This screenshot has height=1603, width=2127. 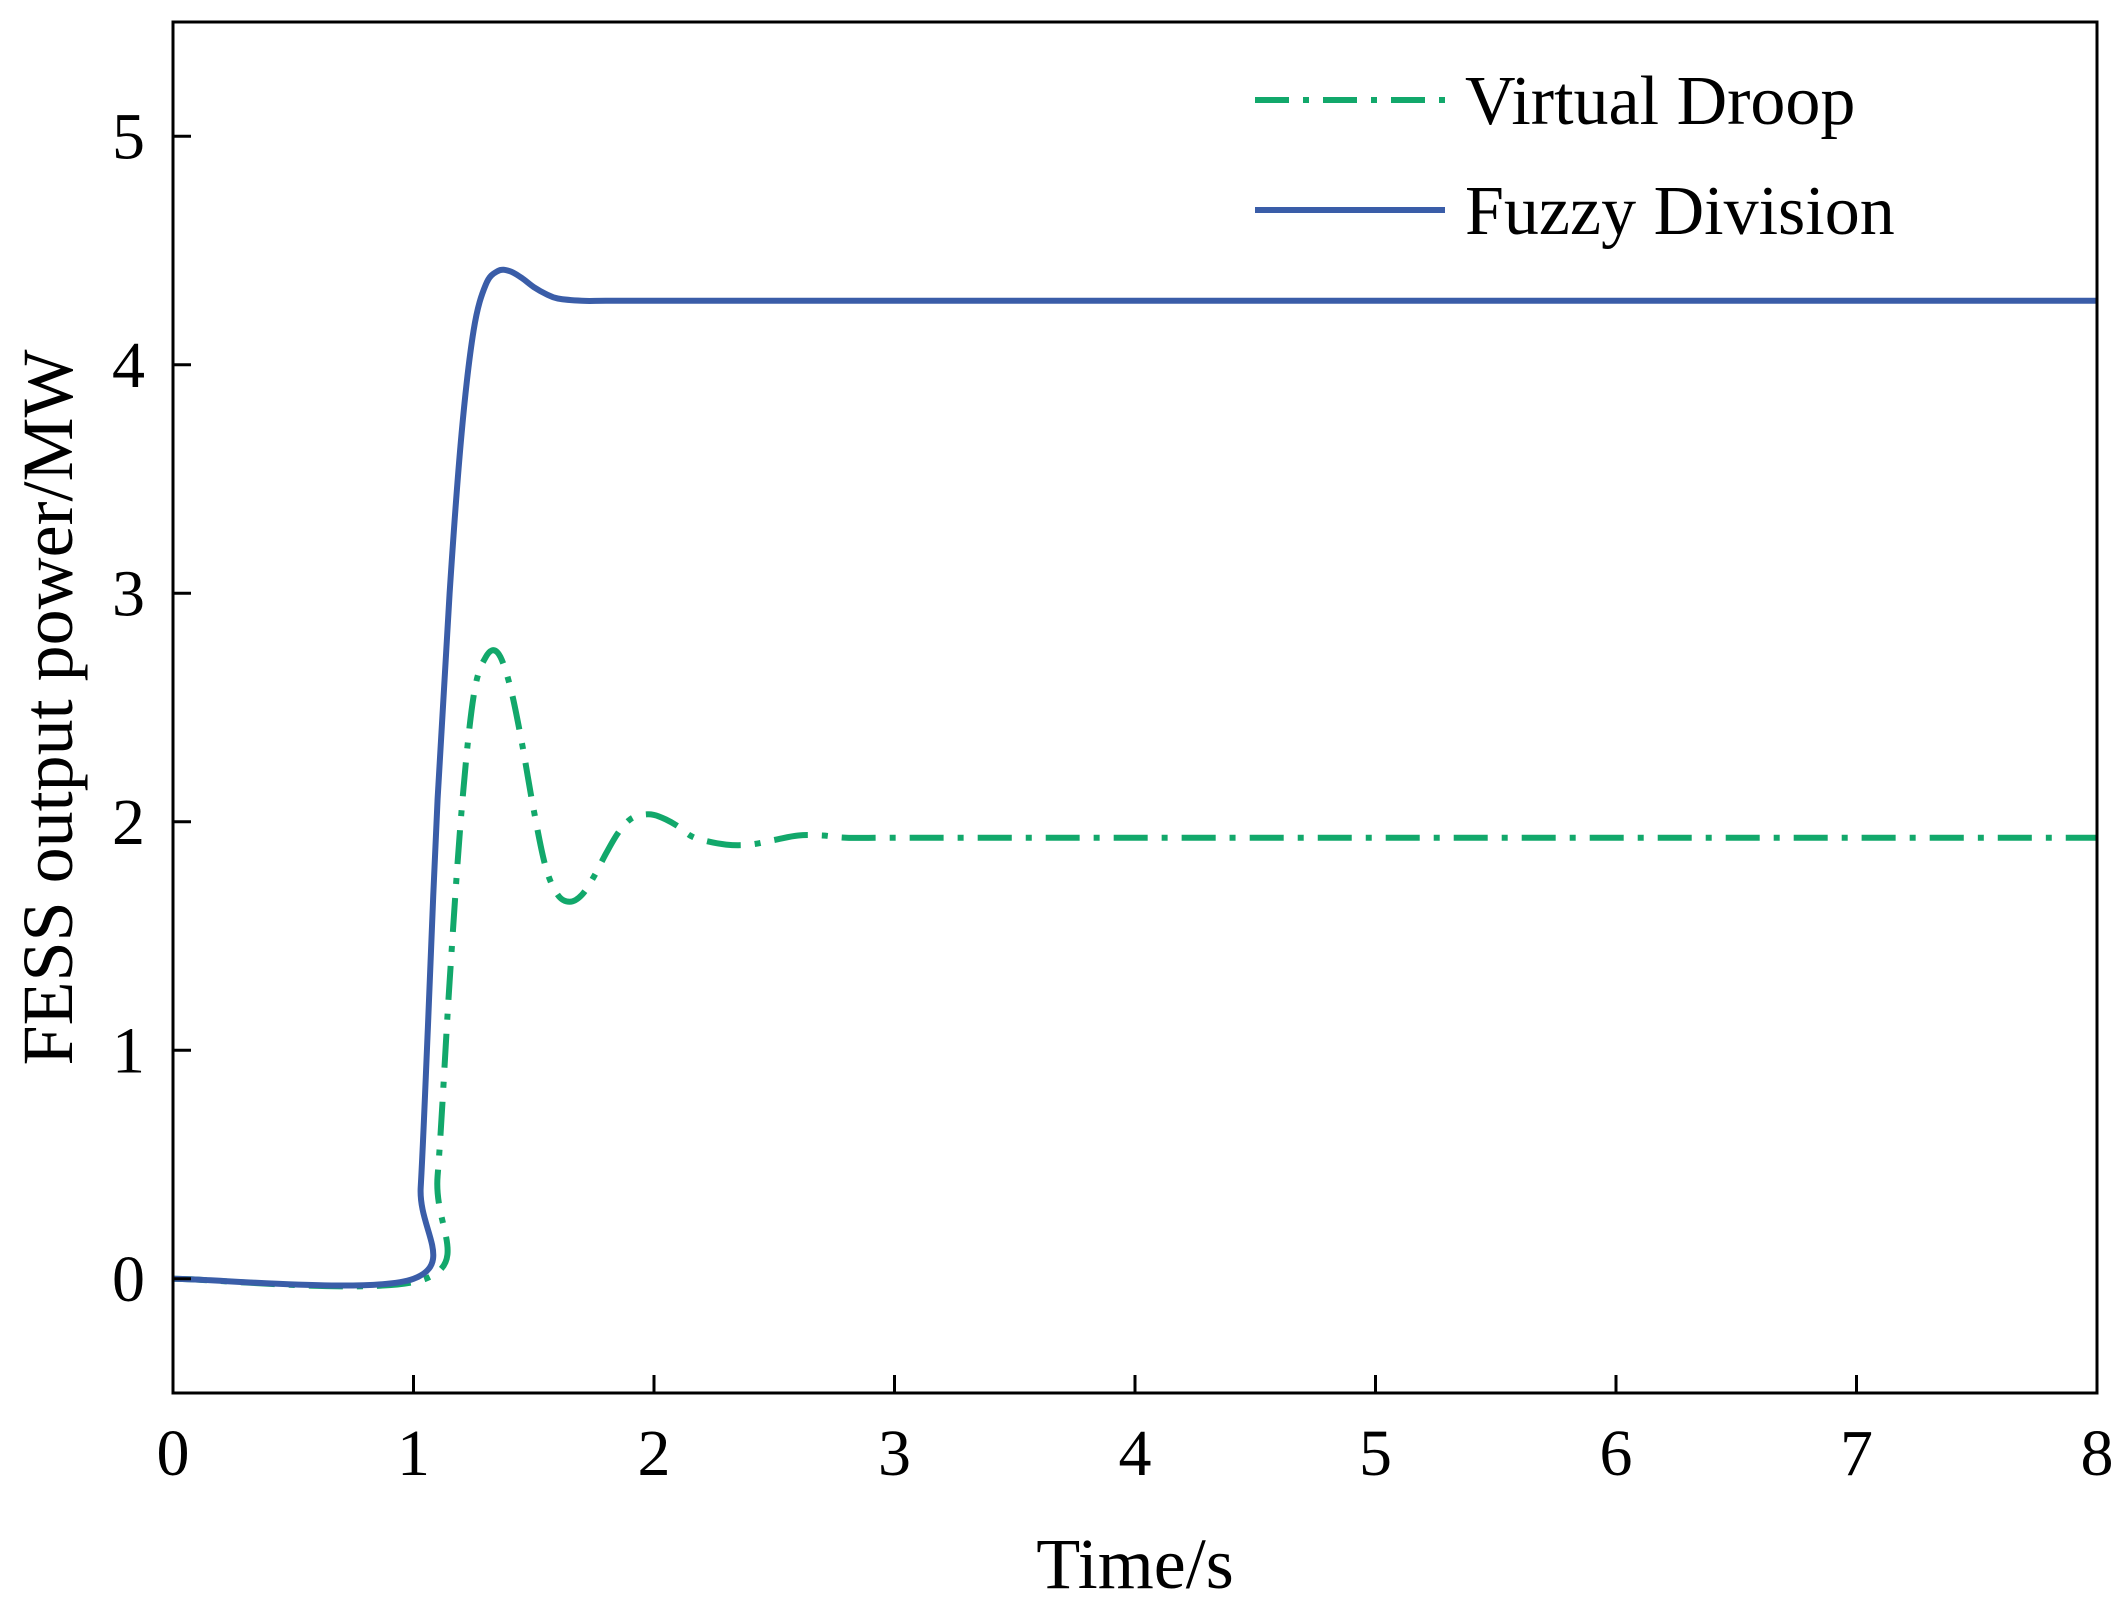 I want to click on y-tick-label: 5, so click(x=128, y=136).